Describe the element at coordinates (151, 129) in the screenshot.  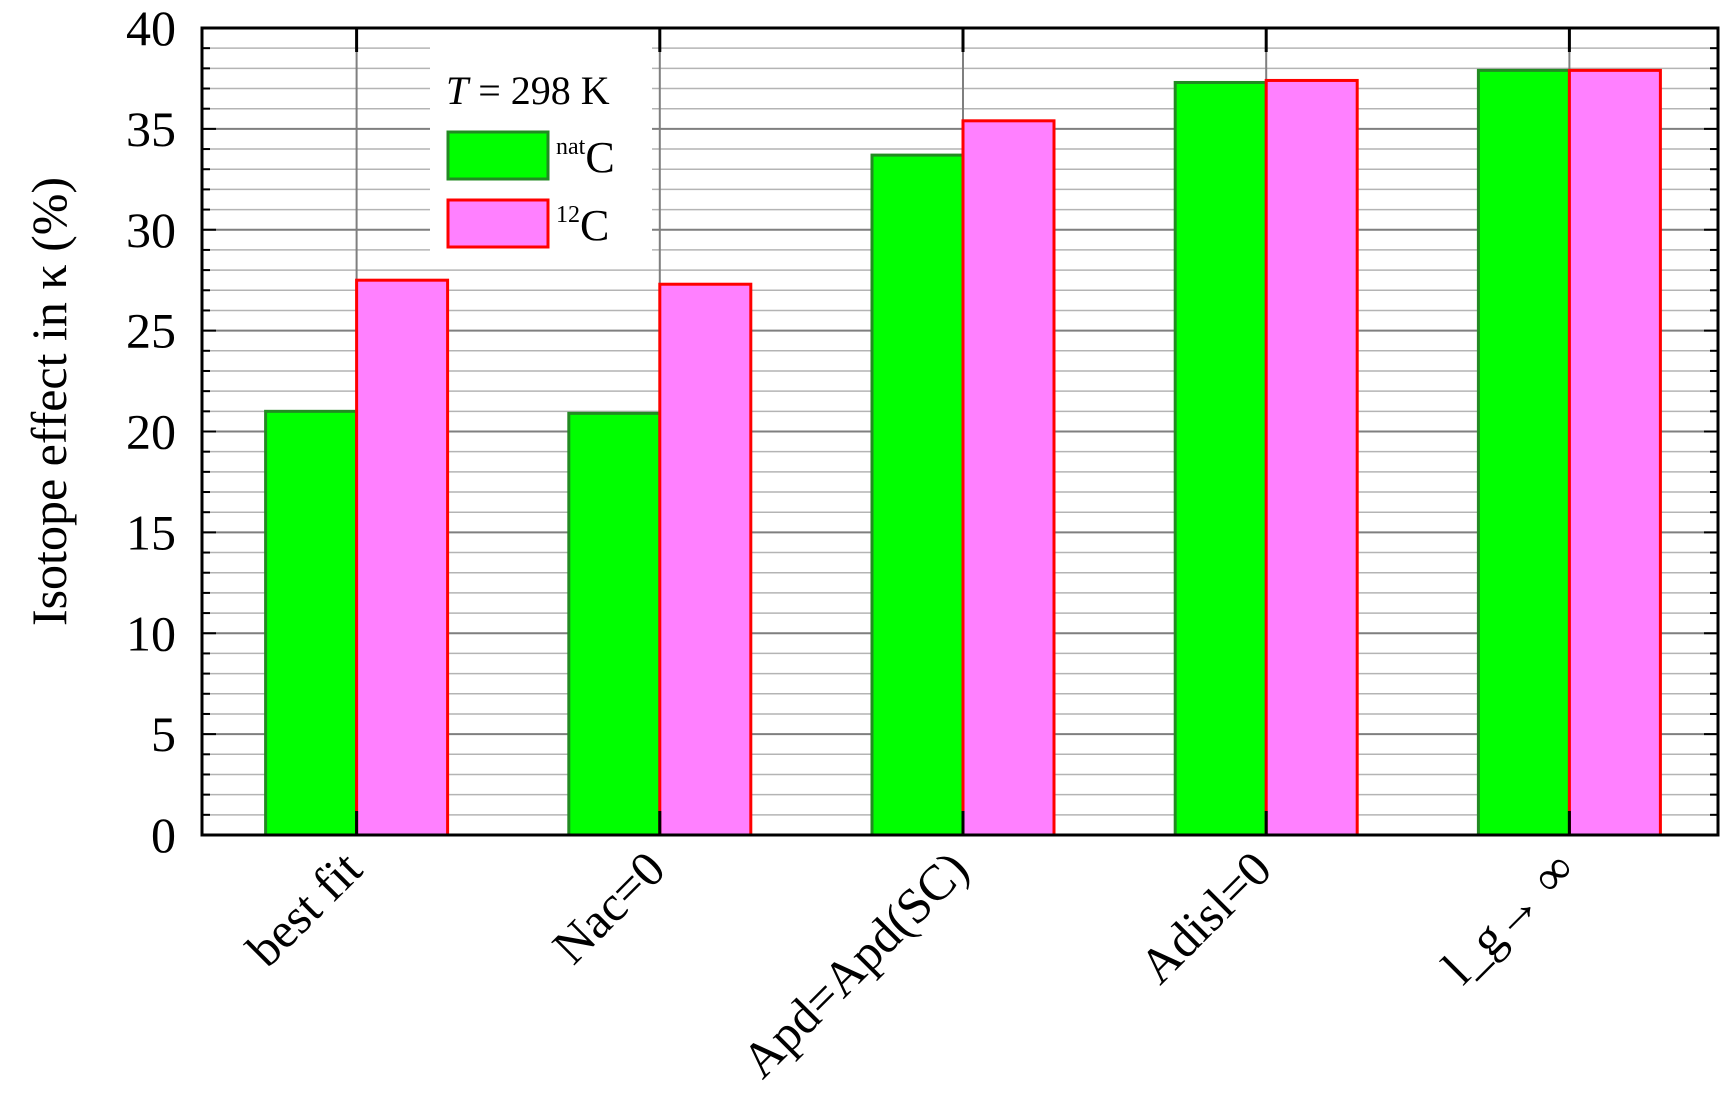
I see `y-tick-label: 35` at that location.